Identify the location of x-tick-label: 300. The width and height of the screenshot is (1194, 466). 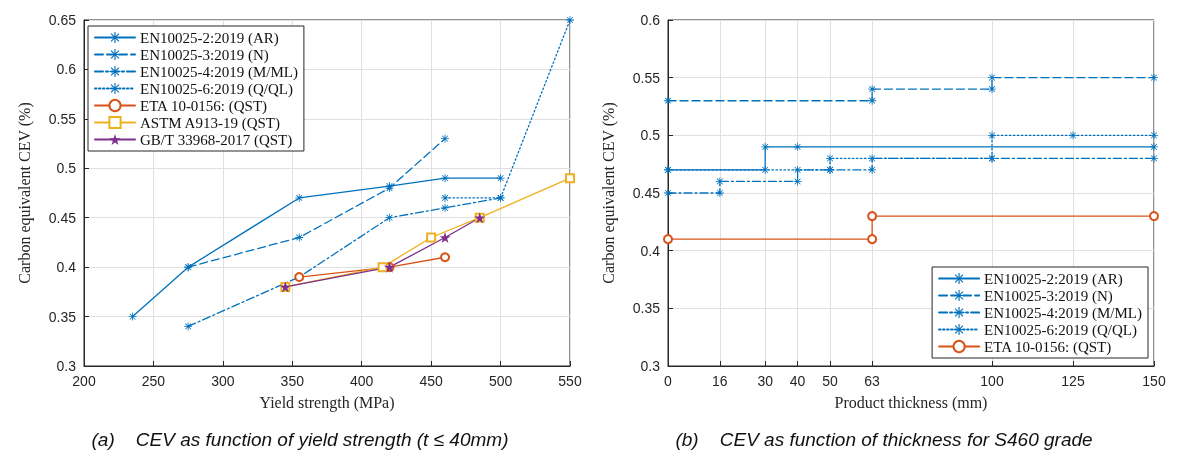
(223, 381).